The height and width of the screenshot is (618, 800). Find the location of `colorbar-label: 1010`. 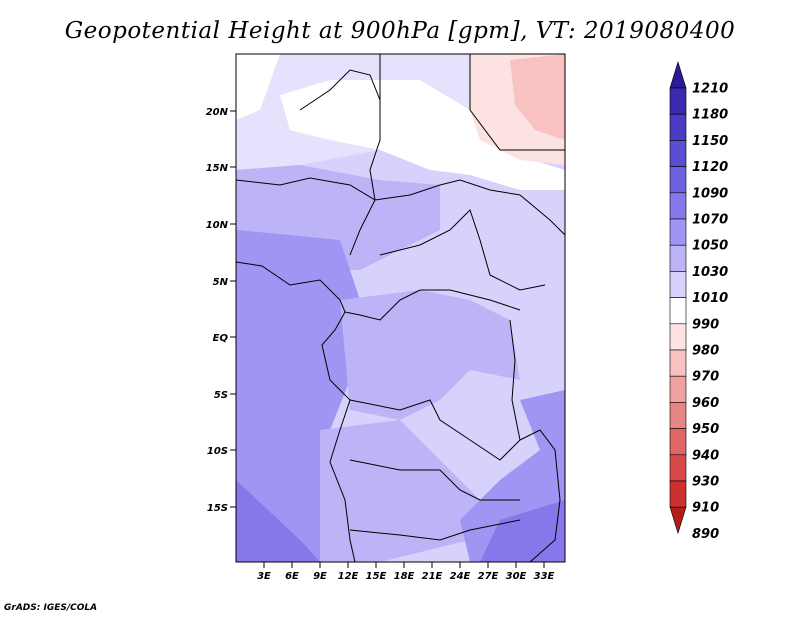

colorbar-label: 1010 is located at coordinates (710, 298).